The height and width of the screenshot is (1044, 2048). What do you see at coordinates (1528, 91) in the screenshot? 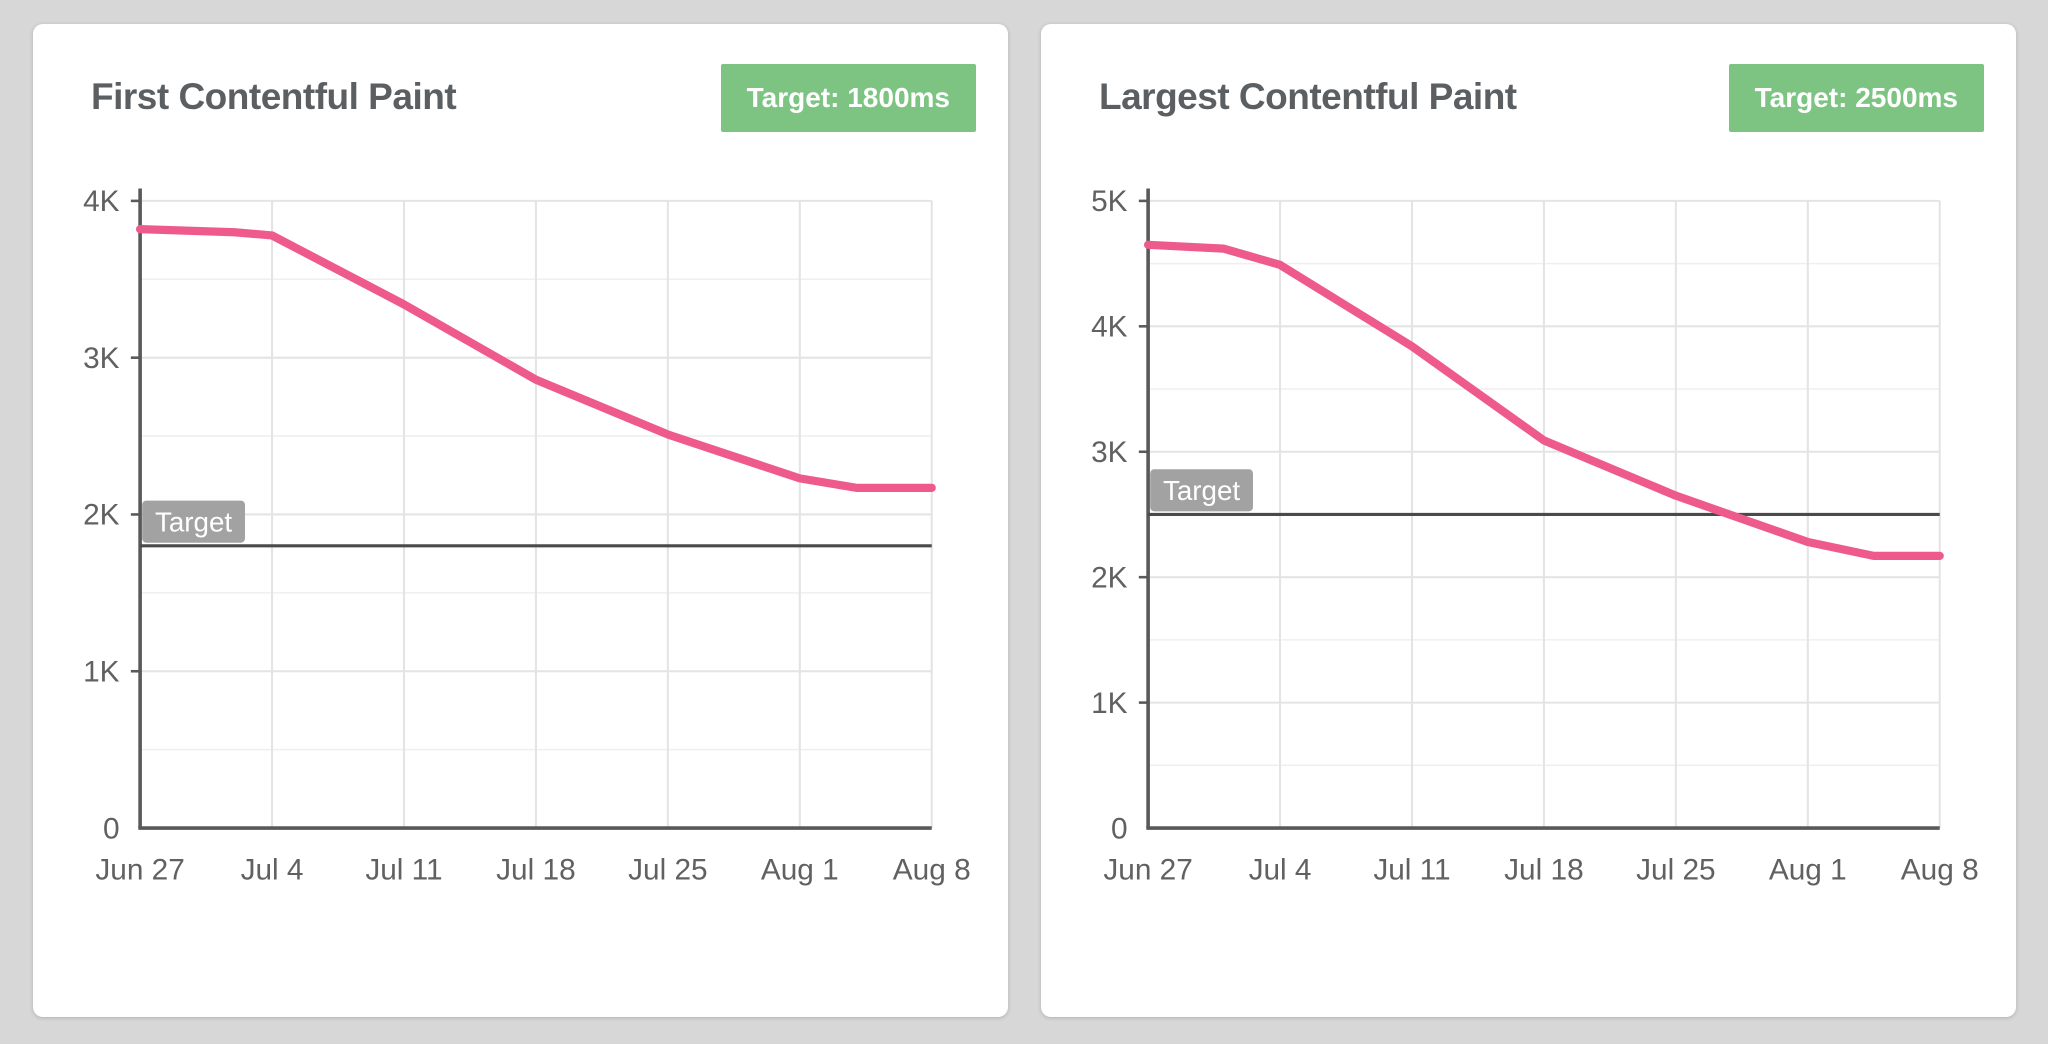
I see `lcp-card-header: Largest Contentful Paint Target: 2500ms` at bounding box center [1528, 91].